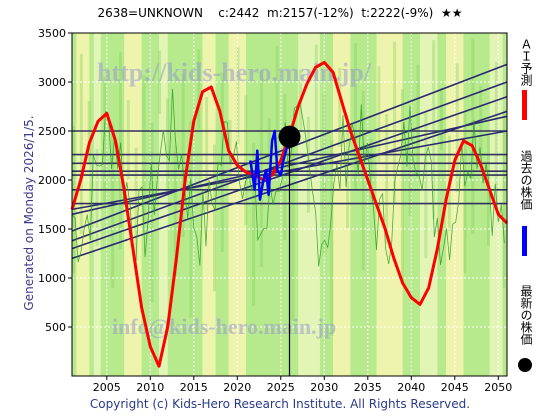  Describe the element at coordinates (526, 180) in the screenshot. I see `legend-past-label: 過去の株価` at that location.